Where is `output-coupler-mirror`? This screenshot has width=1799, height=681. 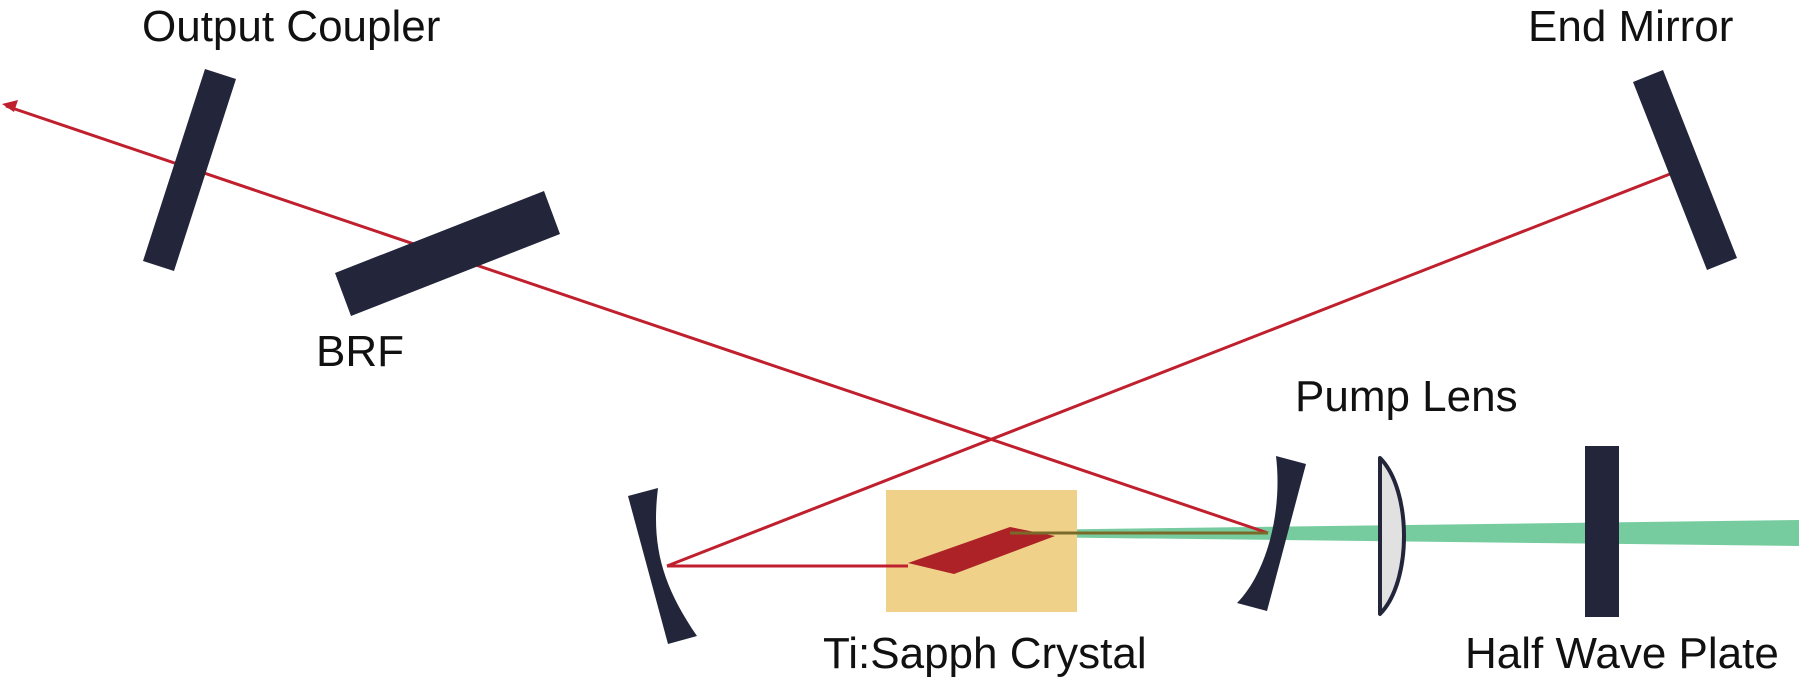 output-coupler-mirror is located at coordinates (189, 170).